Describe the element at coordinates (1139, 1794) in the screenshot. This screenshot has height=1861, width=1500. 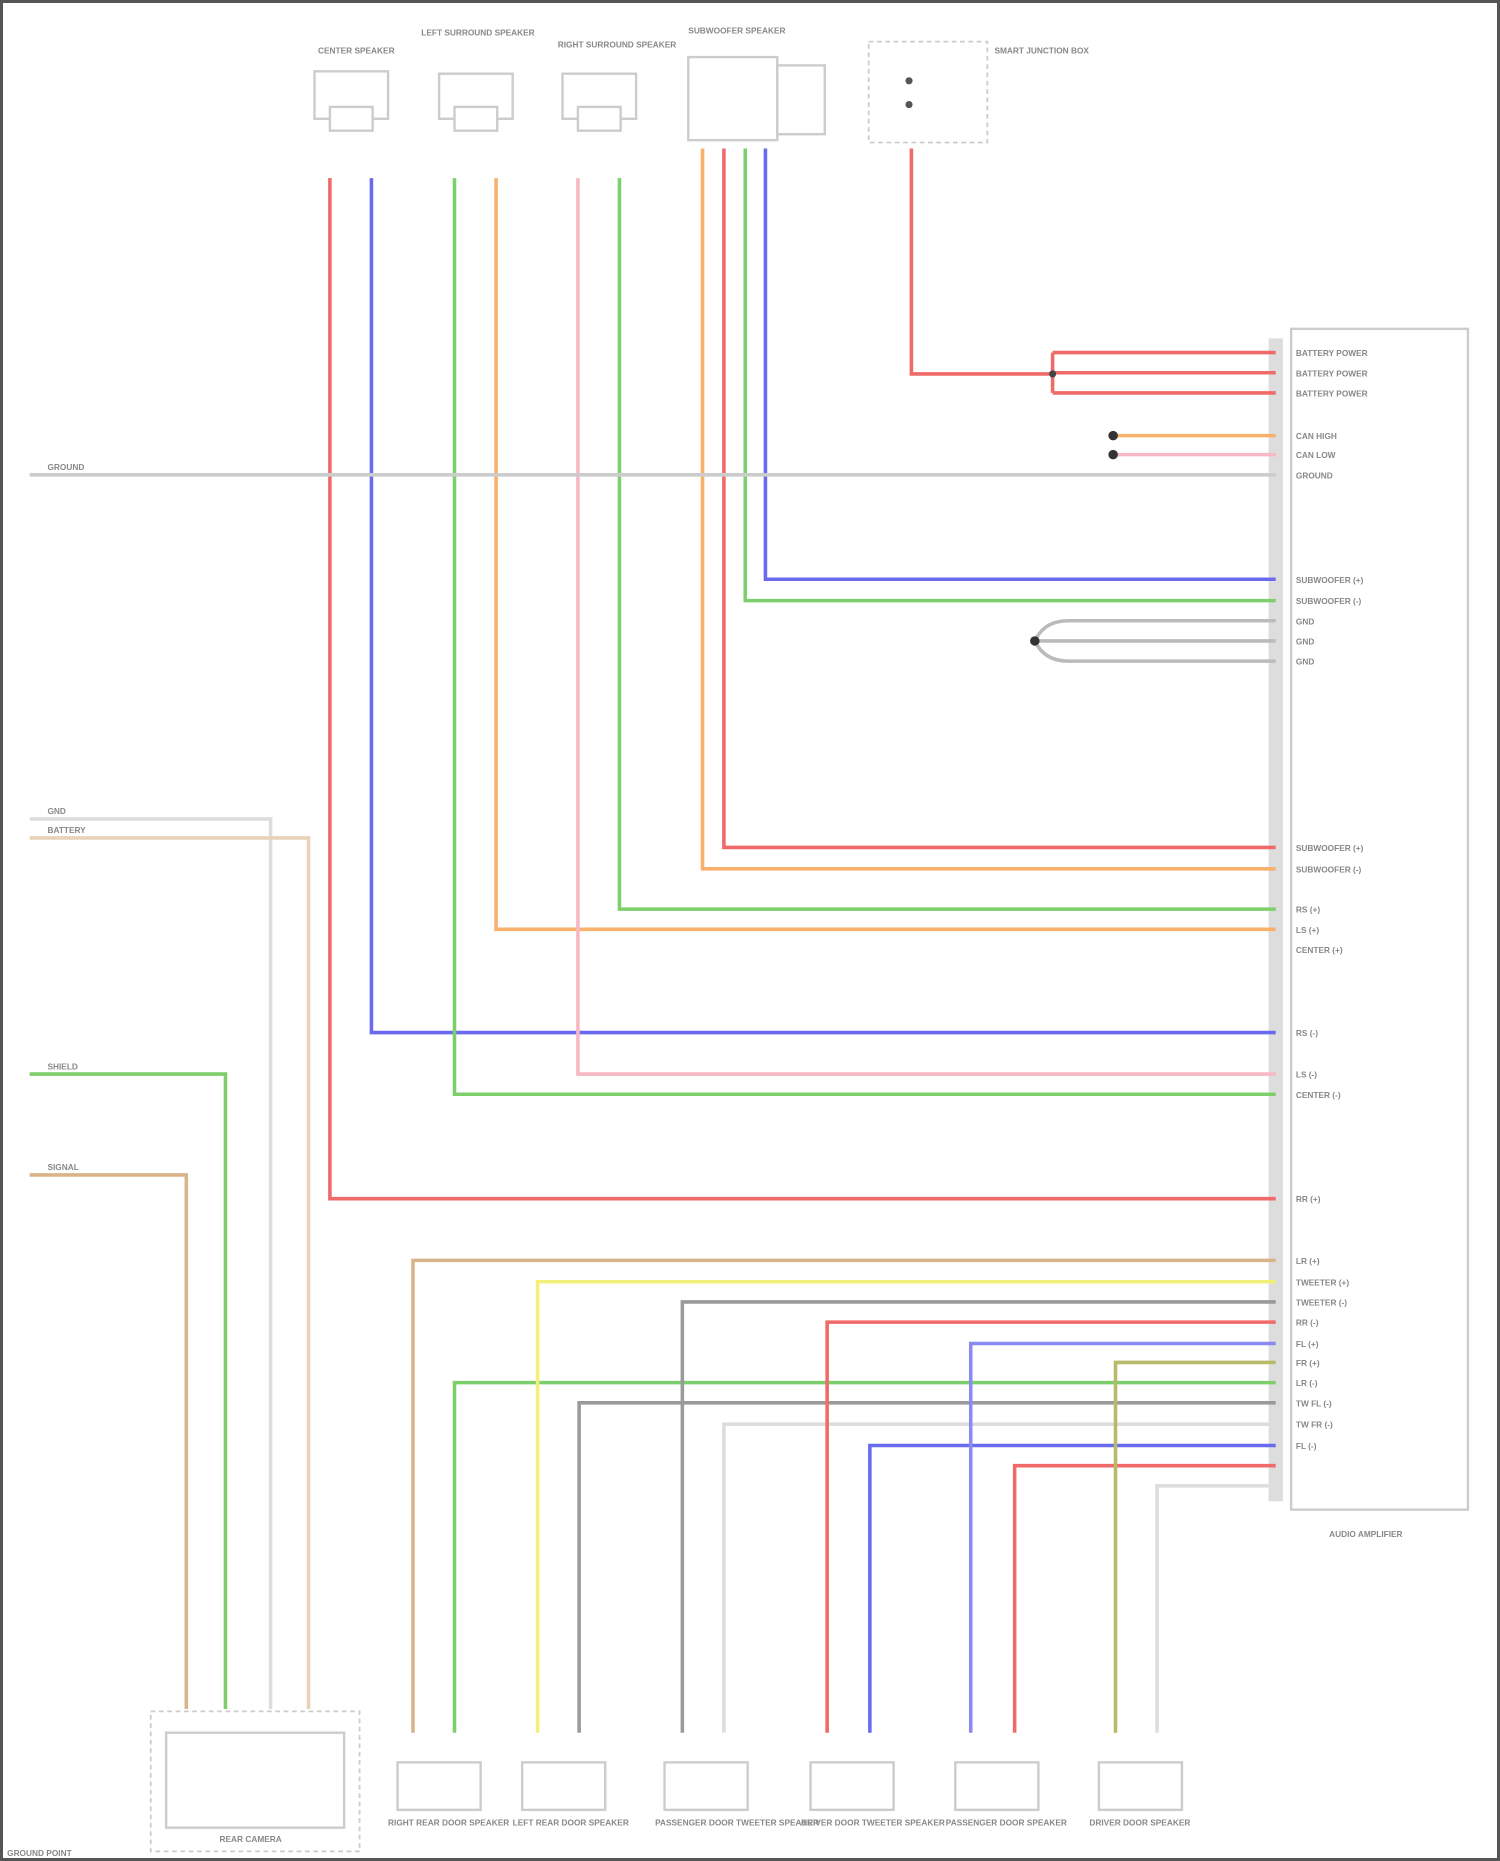
I see `bottom-speaker: DRIVER DOOR SPEAKER` at that location.